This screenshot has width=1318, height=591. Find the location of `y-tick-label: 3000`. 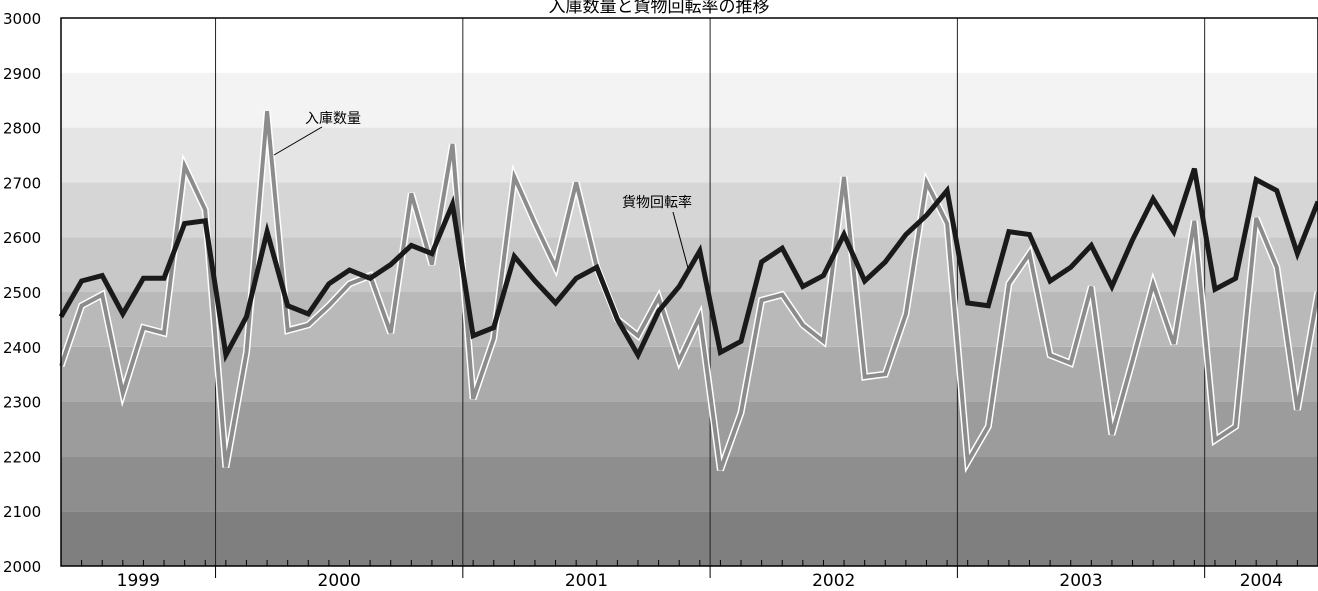

y-tick-label: 3000 is located at coordinates (22, 19).